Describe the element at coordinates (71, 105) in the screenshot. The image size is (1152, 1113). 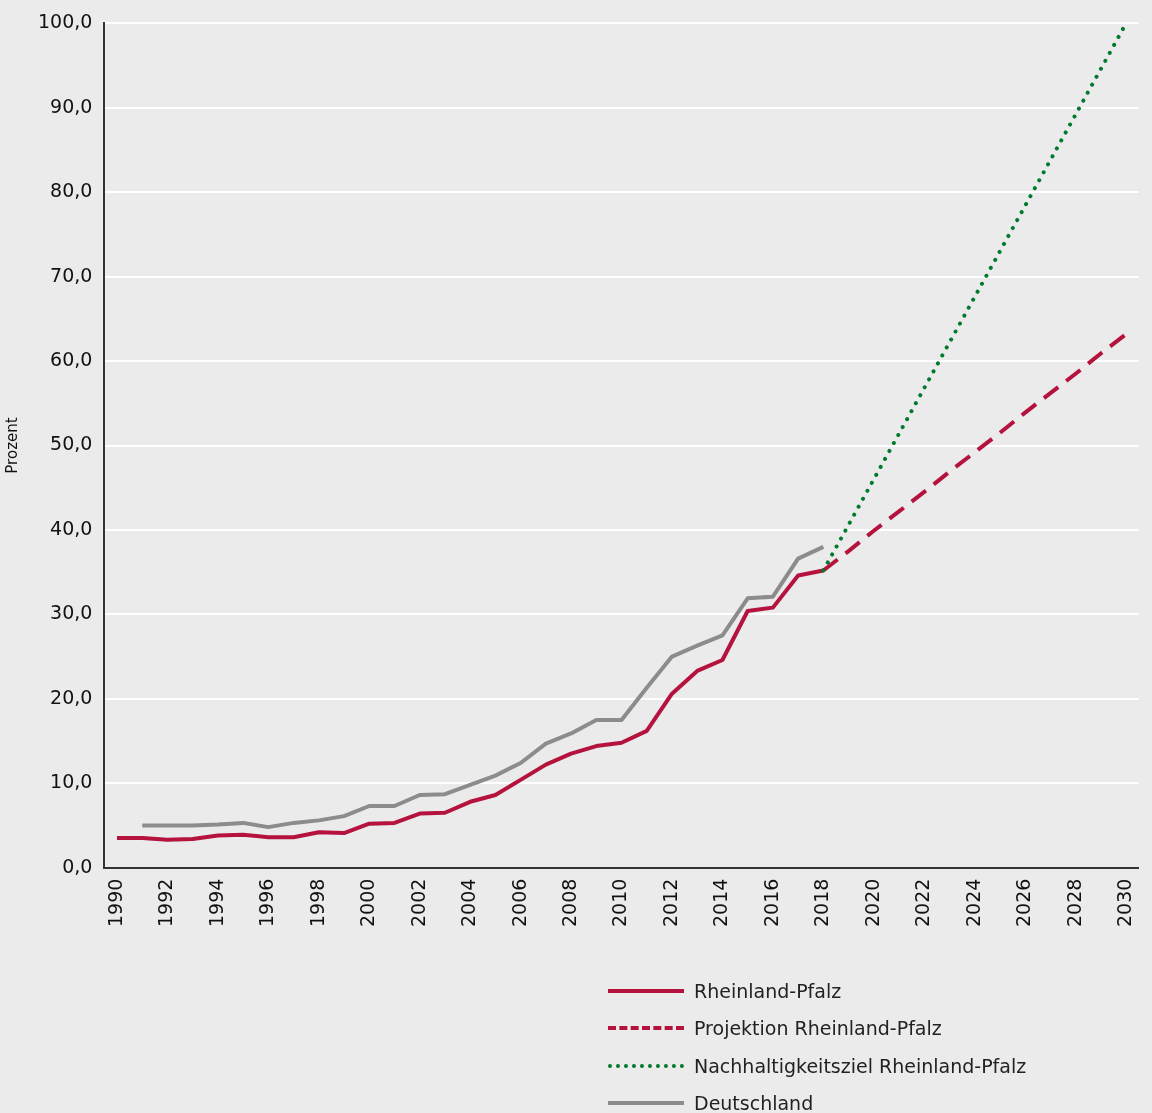
I see `y-tick-label: 90,0` at that location.